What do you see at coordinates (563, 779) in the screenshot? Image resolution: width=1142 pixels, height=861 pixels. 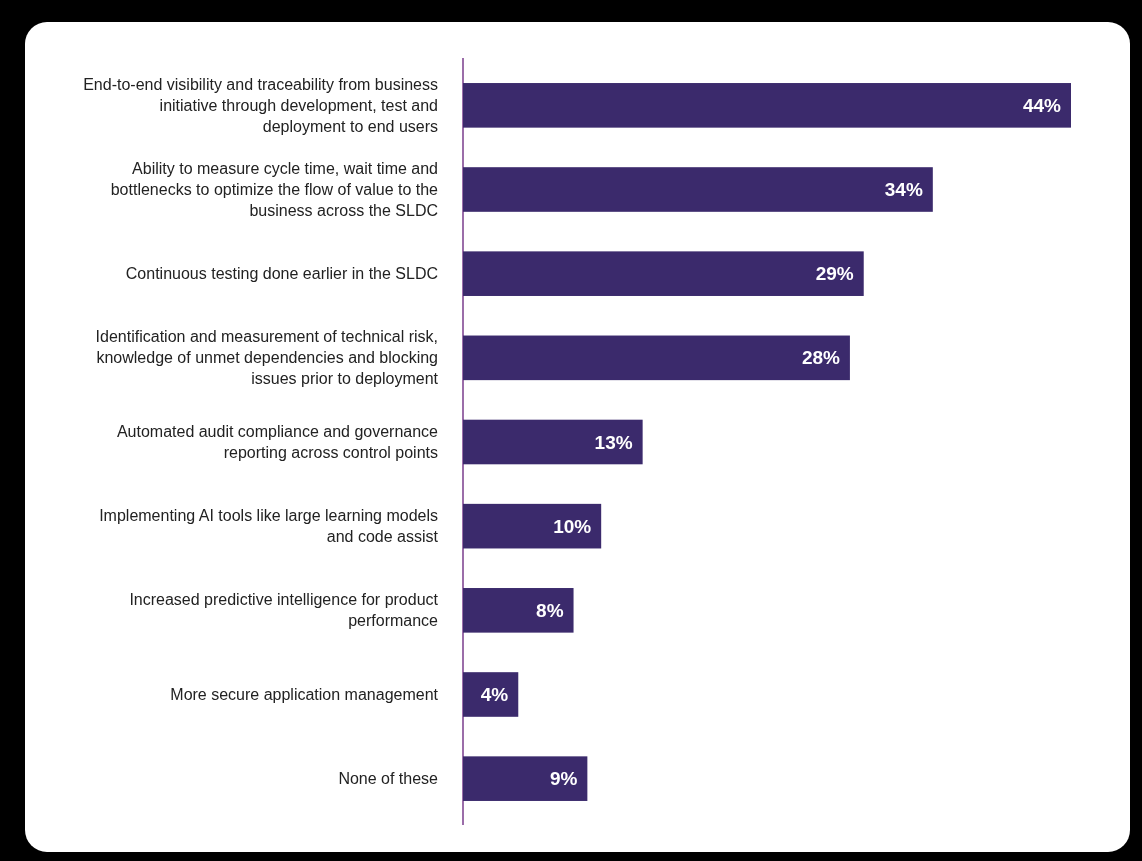 I see `data-label: 9%` at bounding box center [563, 779].